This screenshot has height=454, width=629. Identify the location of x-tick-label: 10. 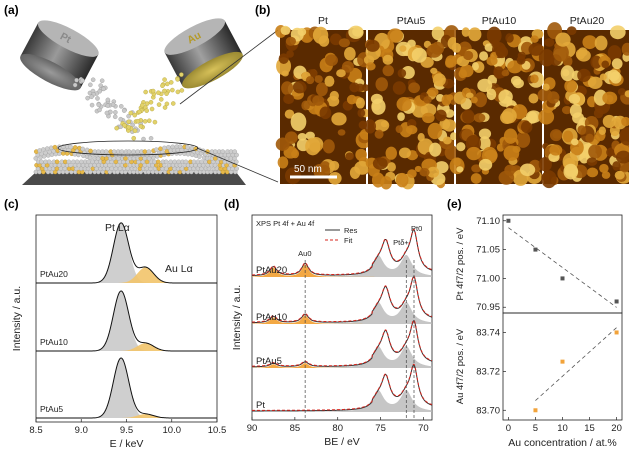
(562, 428).